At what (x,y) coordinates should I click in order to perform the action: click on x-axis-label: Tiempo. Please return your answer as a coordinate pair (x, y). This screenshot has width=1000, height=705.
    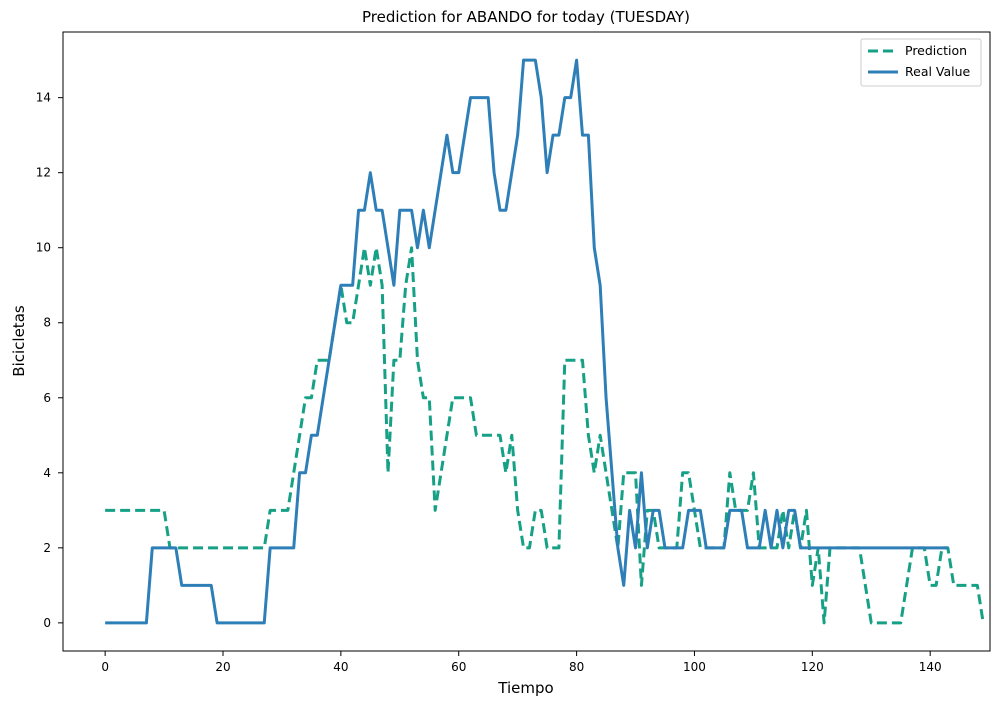
    Looking at the image, I should click on (525, 688).